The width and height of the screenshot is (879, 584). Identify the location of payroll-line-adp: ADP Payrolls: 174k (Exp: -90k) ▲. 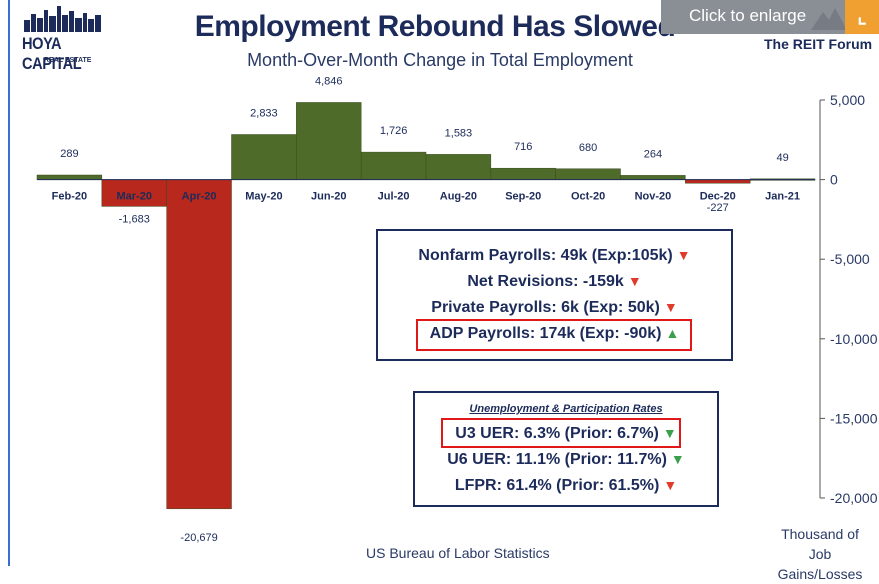
(554, 334).